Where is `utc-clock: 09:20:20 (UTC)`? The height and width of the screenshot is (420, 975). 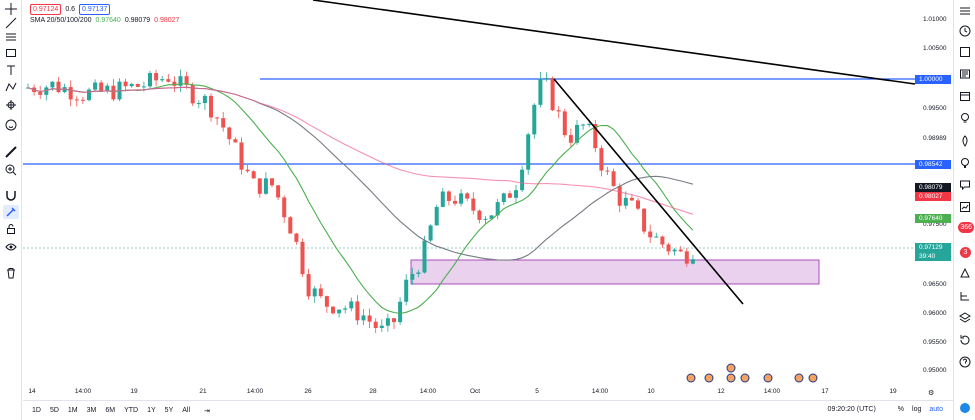
utc-clock: 09:20:20 (UTC) is located at coordinates (851, 409).